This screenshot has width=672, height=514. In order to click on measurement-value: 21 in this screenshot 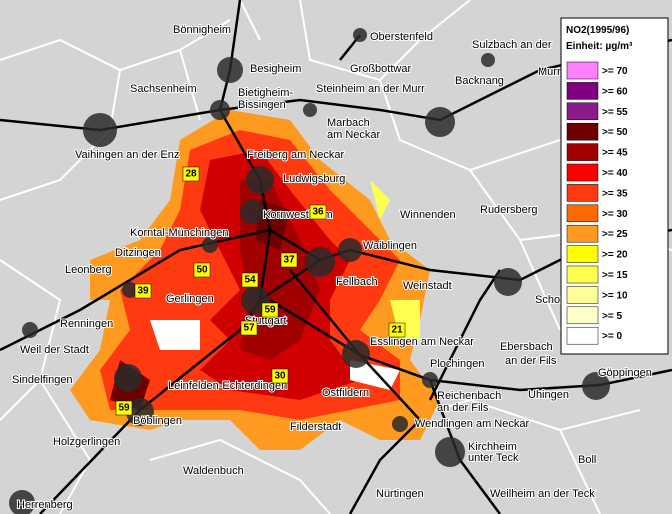, I will do `click(397, 330)`.